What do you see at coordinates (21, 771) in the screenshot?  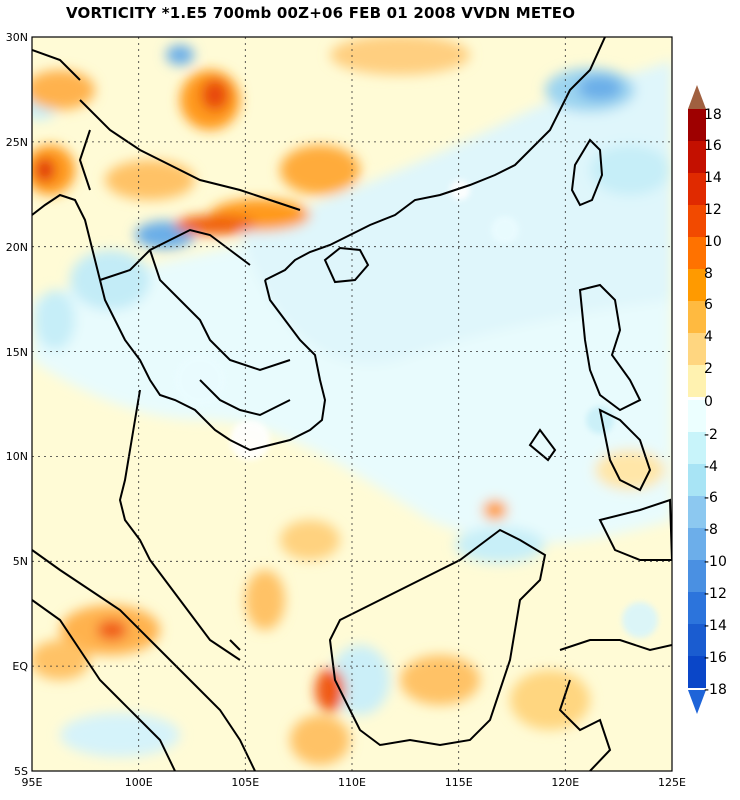 I see `lat-label: 5S` at bounding box center [21, 771].